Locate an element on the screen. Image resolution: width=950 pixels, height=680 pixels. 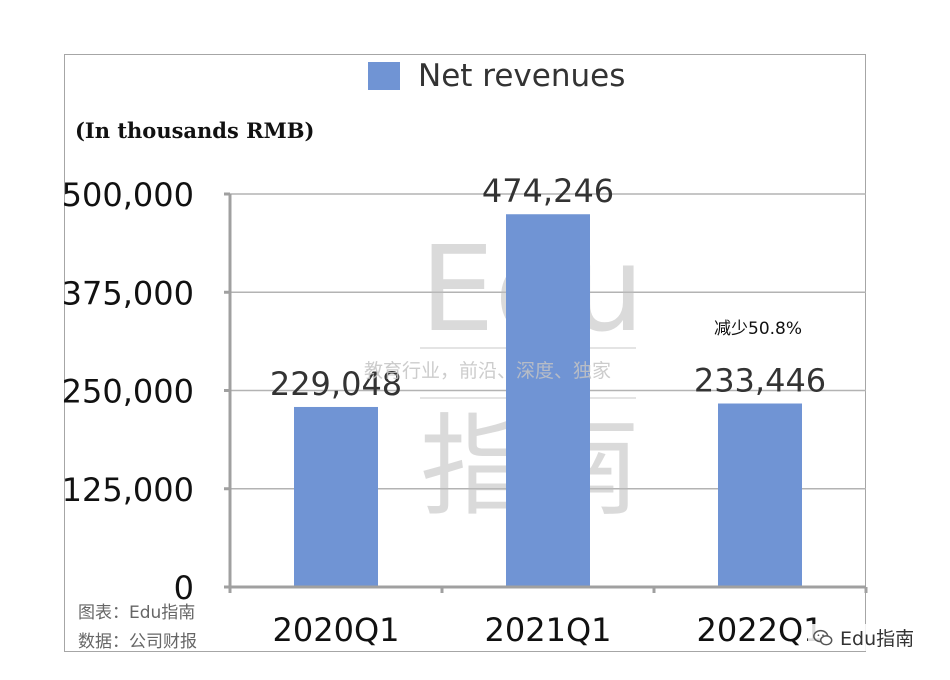
watermark-tagline: 教育行业，前沿、深度、独家 is located at coordinates (488, 371).